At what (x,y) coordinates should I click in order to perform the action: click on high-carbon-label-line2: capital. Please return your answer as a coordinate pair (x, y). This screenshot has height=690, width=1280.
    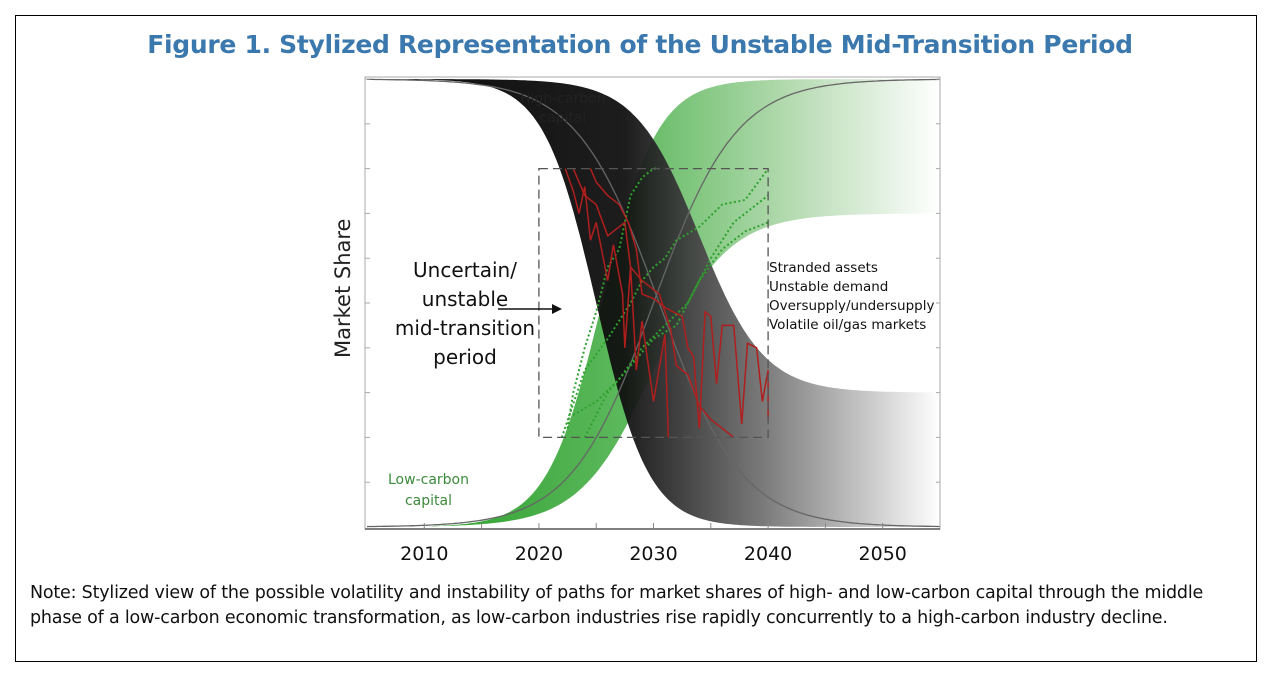
    Looking at the image, I should click on (563, 118).